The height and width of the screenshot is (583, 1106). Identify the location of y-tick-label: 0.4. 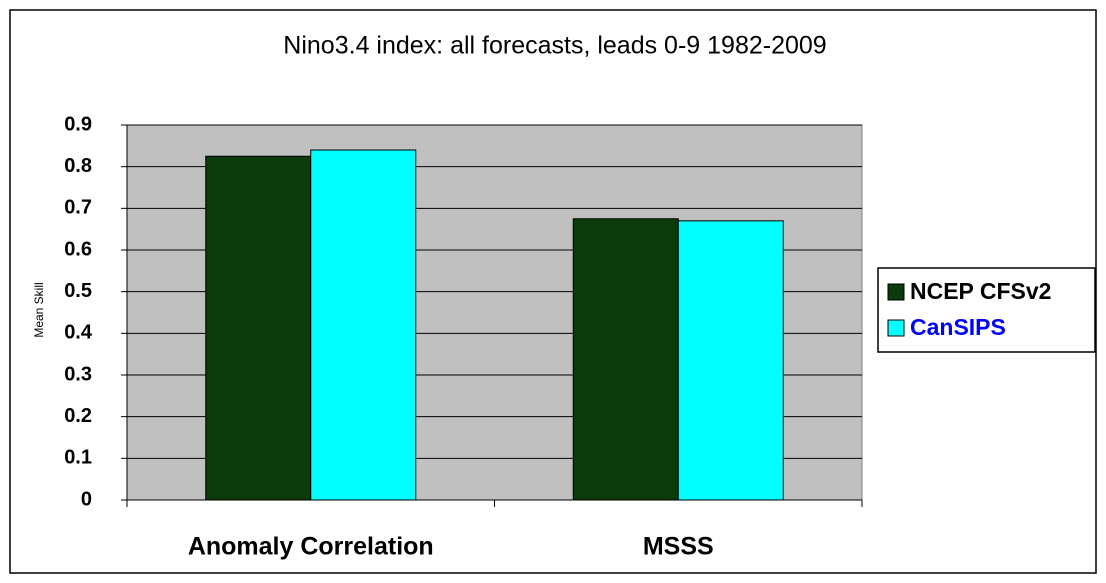
(78, 333).